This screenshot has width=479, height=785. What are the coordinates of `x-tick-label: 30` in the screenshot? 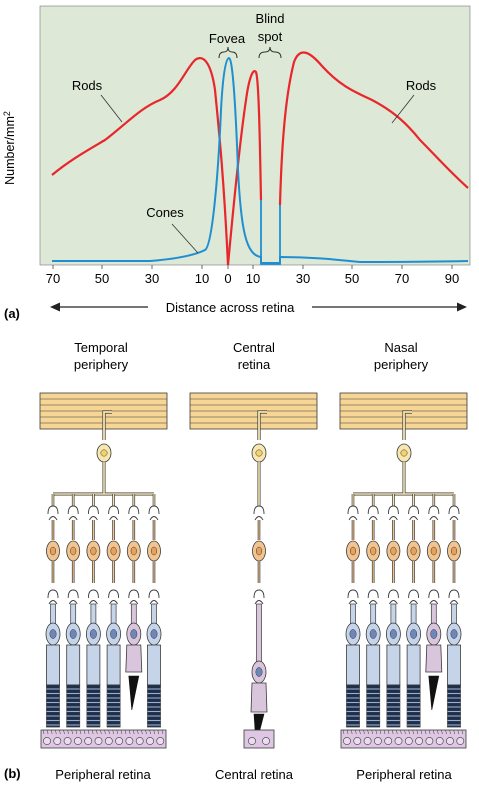 It's located at (303, 278).